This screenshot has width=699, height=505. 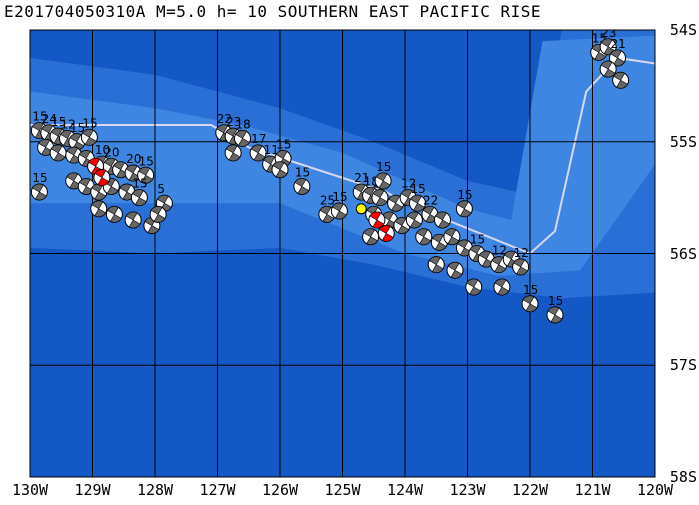 I want to click on depth-label: 10, so click(x=102, y=150).